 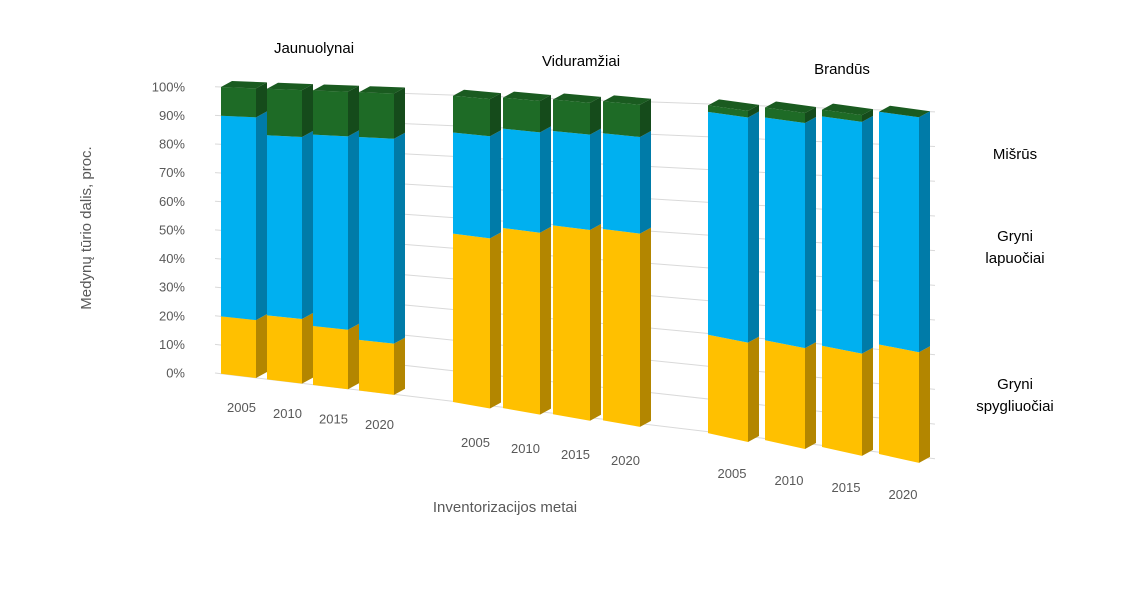 I want to click on y-tick-label: 0%, so click(x=175, y=373).